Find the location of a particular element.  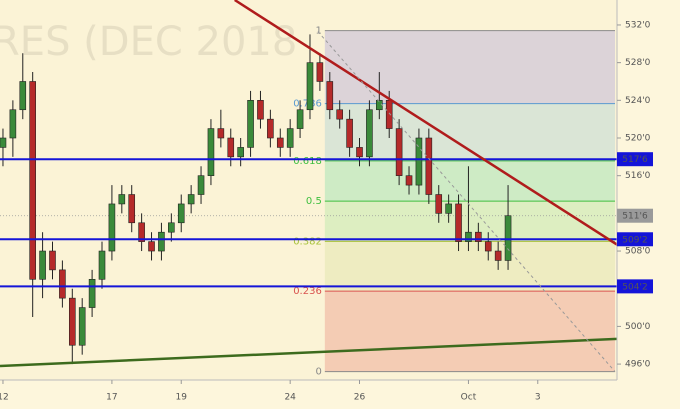

y-tick-label: 524'0 is located at coordinates (638, 101).